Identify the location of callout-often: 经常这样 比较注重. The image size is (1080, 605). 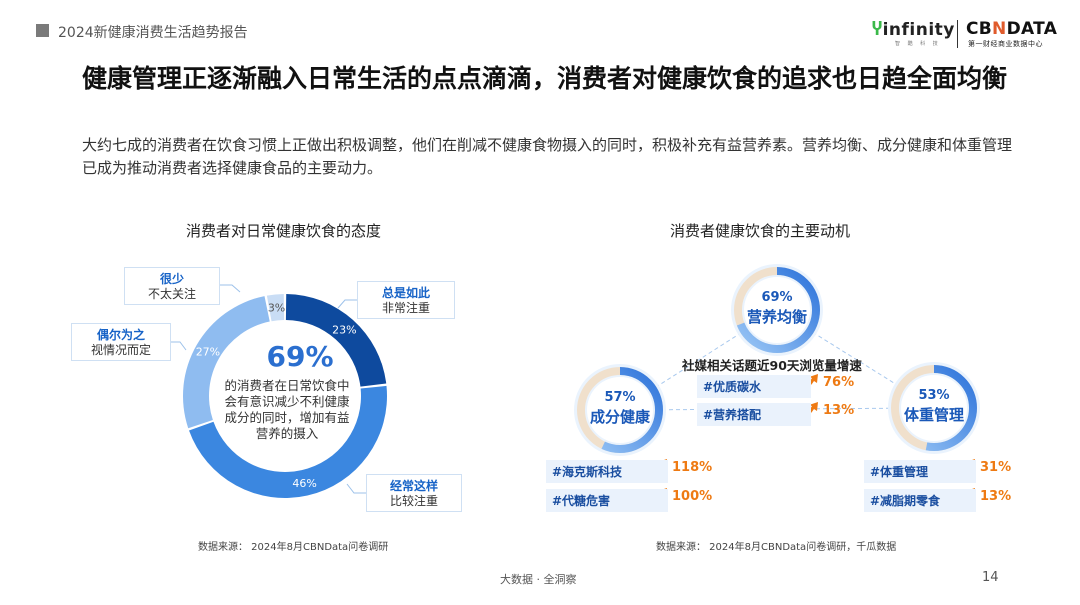
(414, 493).